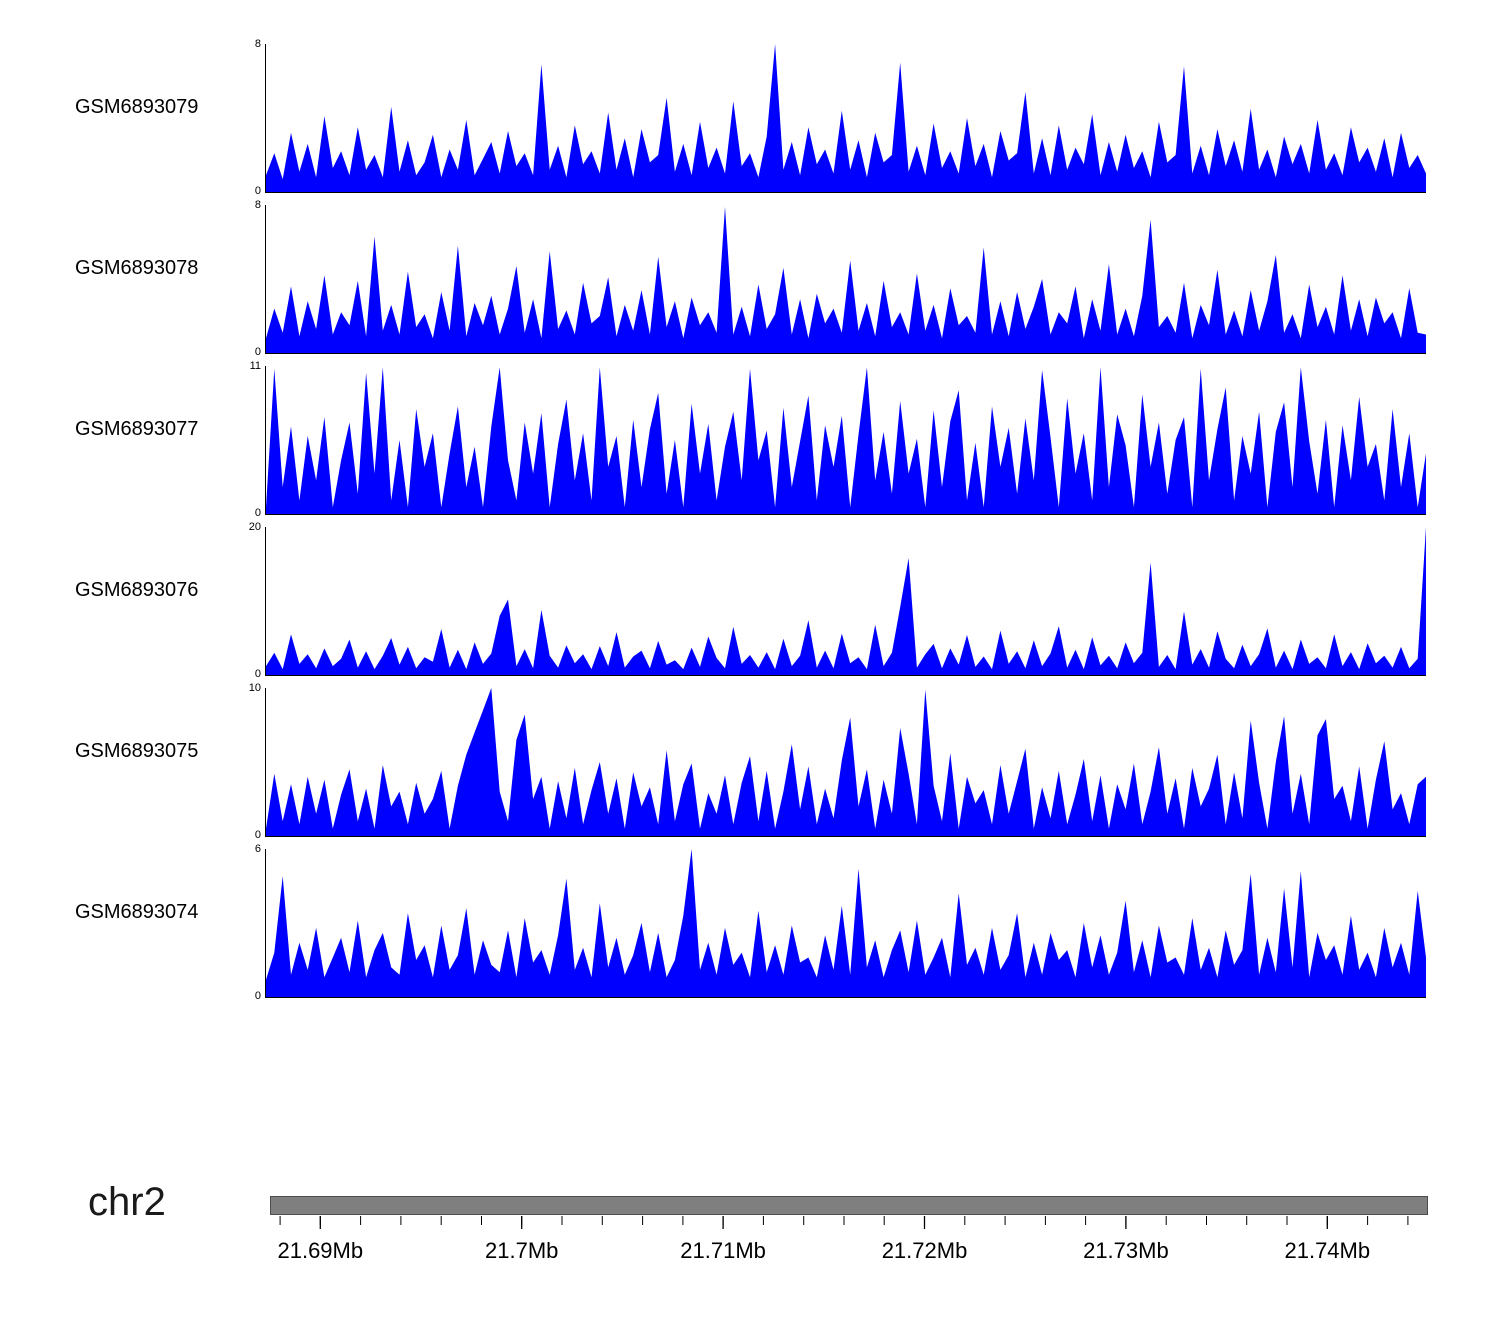 This screenshot has height=1320, width=1500. I want to click on y-axis-max-label: 11, so click(255, 366).